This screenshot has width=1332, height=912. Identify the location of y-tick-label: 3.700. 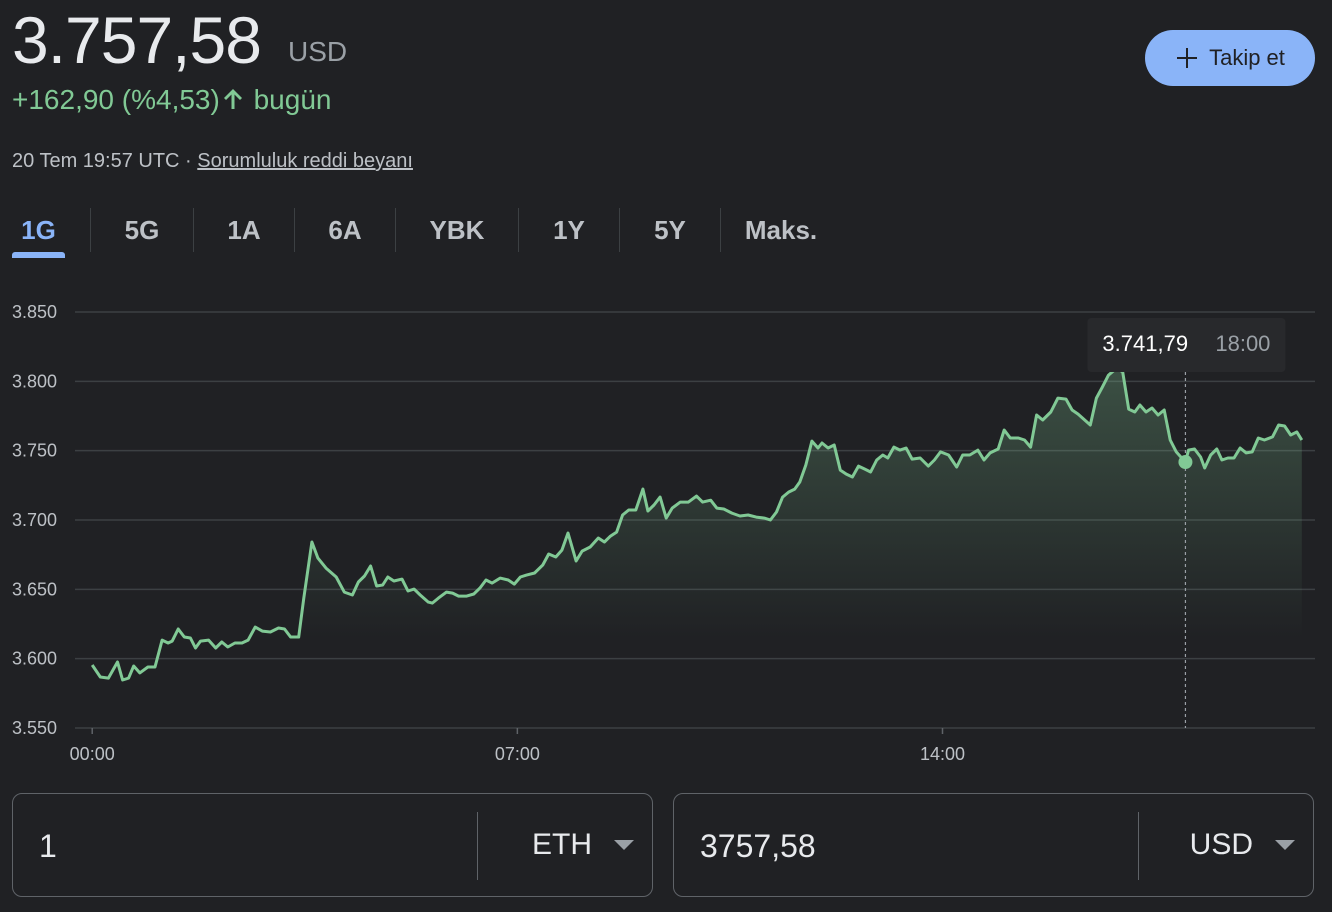
(34, 520).